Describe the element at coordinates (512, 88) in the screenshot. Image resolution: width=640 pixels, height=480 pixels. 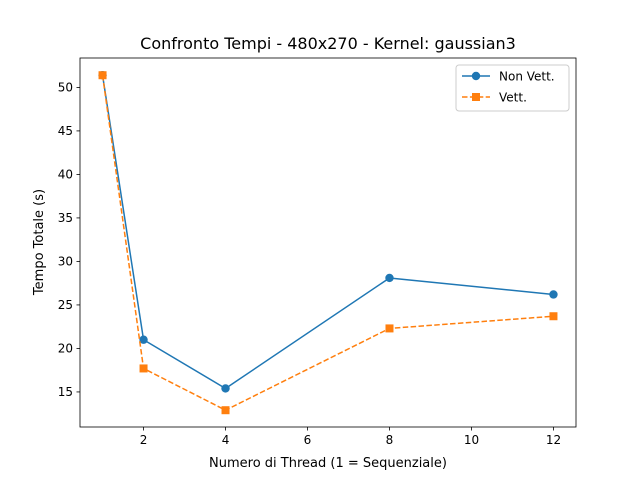
I see `legend: Non Vett. Vett.` at that location.